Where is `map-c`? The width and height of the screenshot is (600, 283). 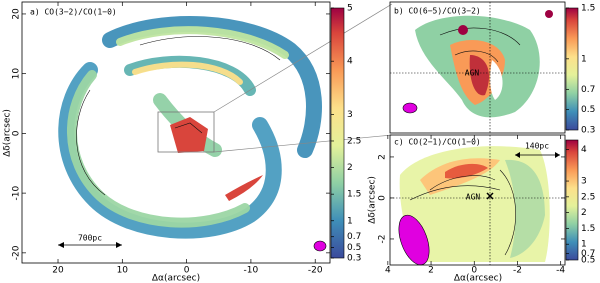
map-c is located at coordinates (474, 206).